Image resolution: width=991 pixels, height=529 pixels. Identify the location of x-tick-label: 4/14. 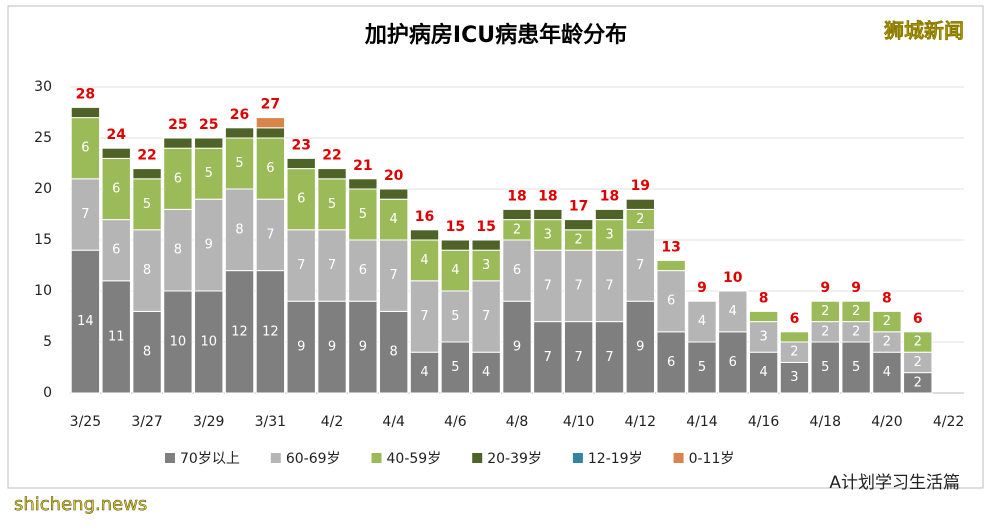
(702, 422).